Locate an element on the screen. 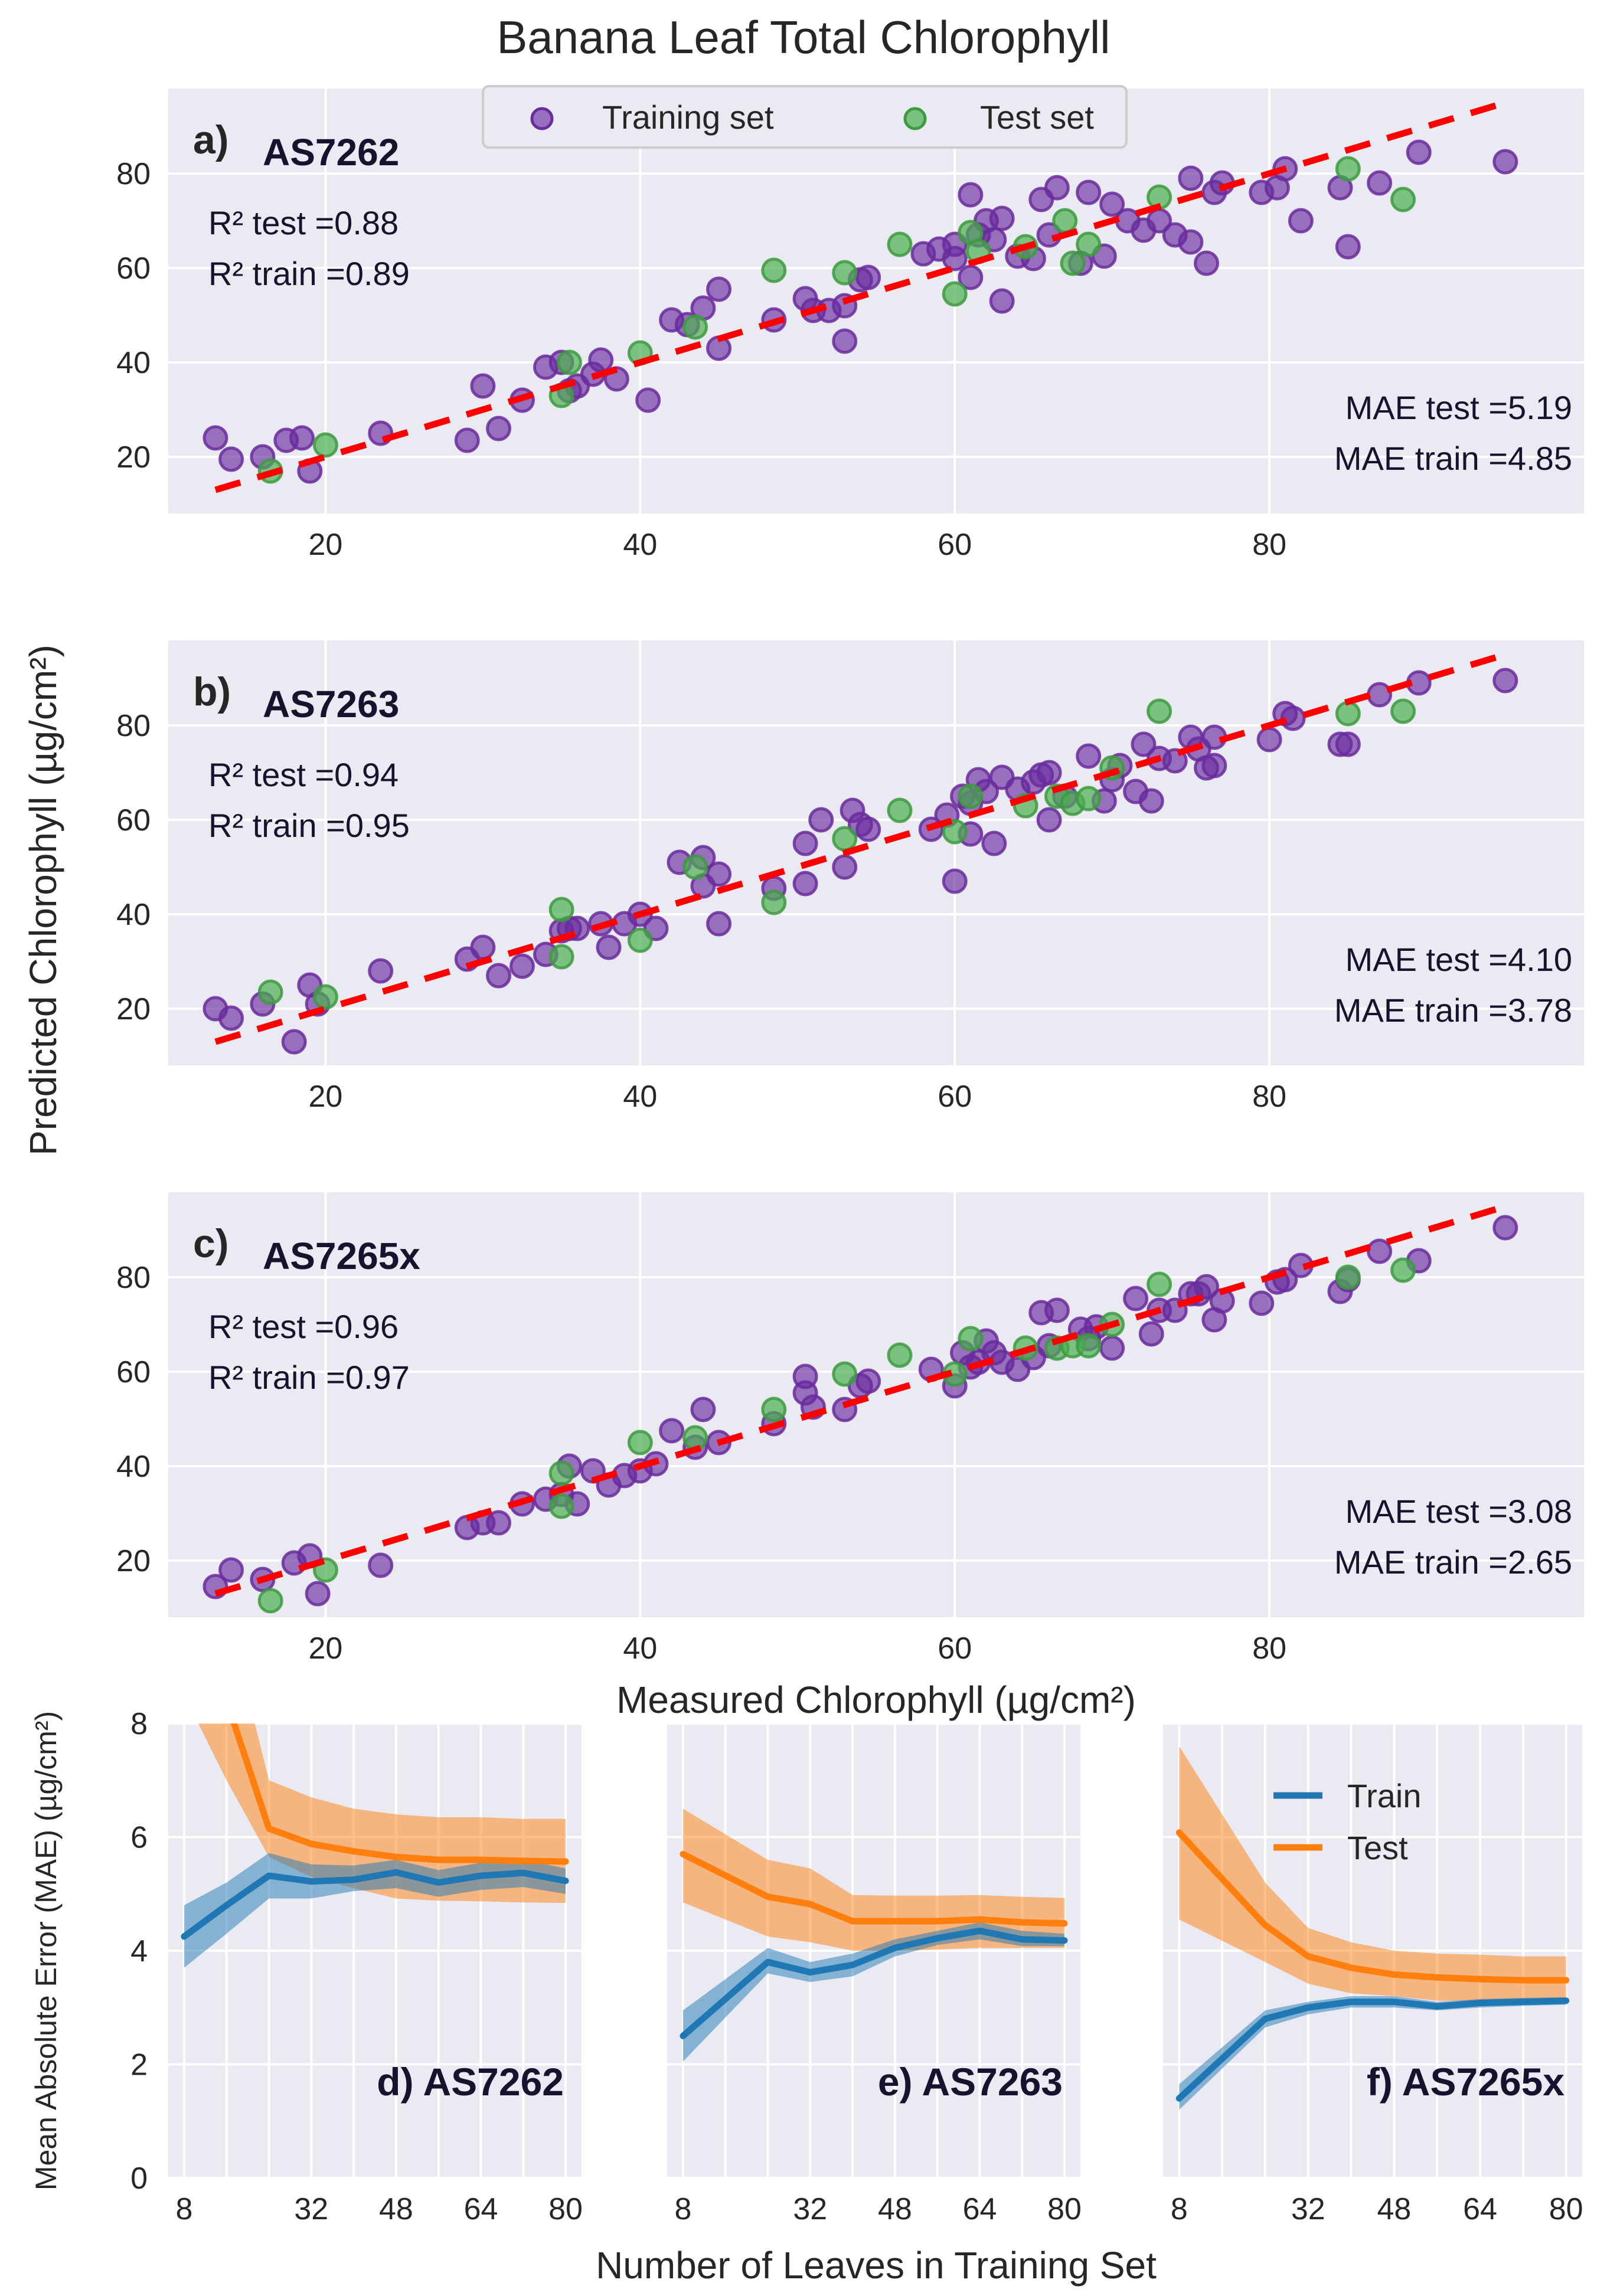 The width and height of the screenshot is (1607, 2296). legend-test-label: Test set is located at coordinates (1037, 118).